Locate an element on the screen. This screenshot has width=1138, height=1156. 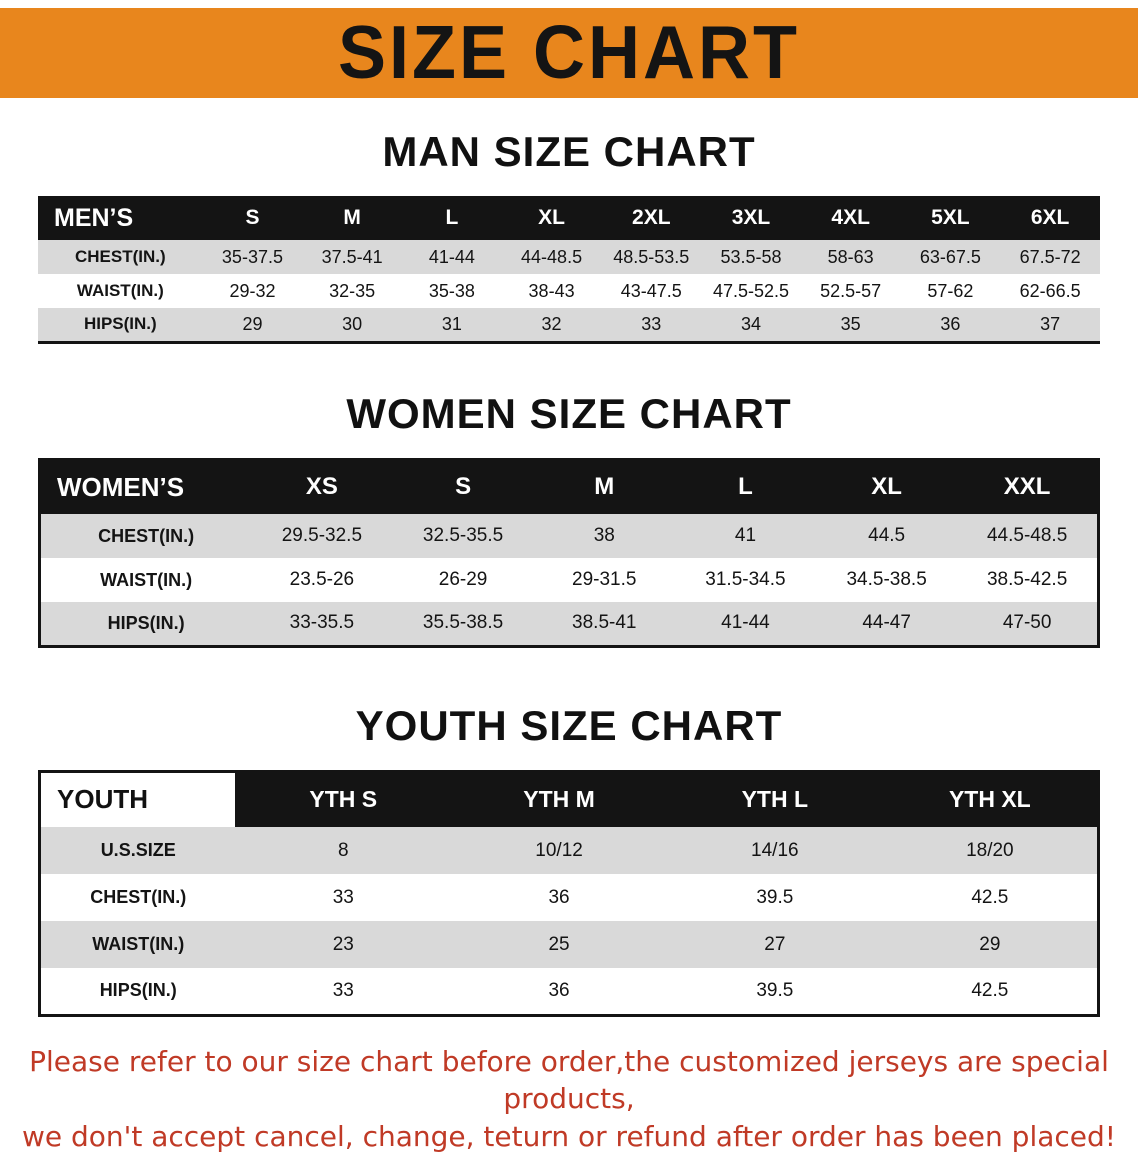
col-header-xs: XS is located at coordinates (322, 486).